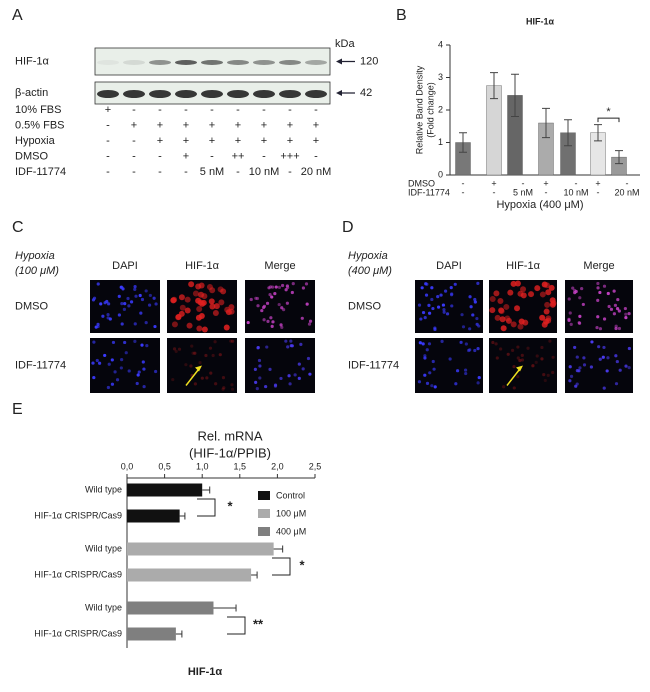 The image size is (650, 692). Describe the element at coordinates (40, 365) in the screenshot. I see `row-label: IDF-11774` at that location.